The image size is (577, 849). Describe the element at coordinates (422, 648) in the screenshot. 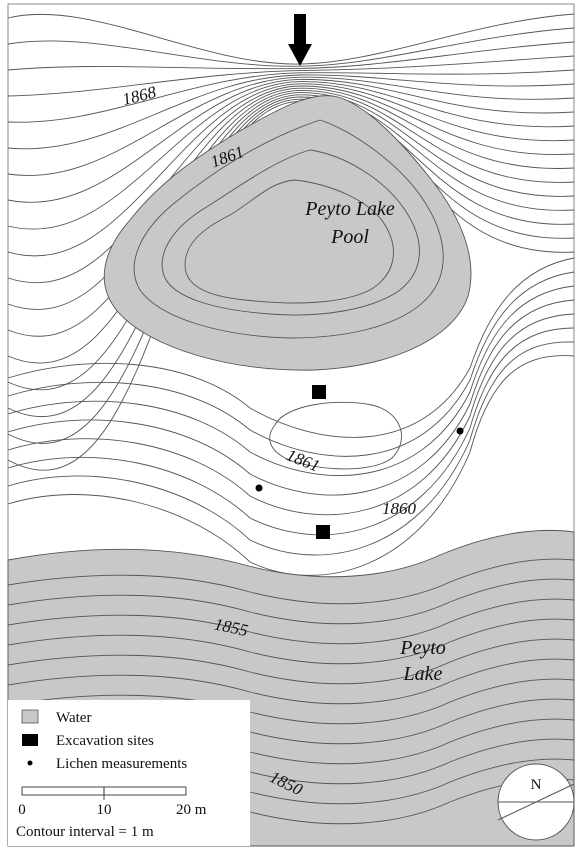

I see `lake-label-line1: Peyto` at that location.